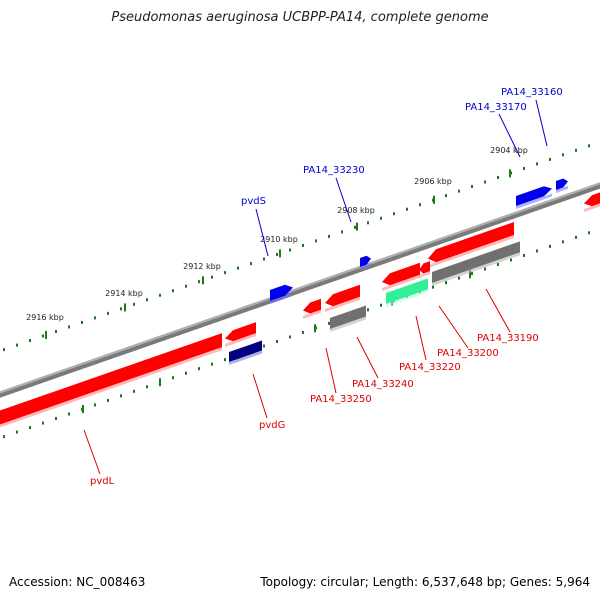 Image resolution: width=600 pixels, height=600 pixels. What do you see at coordinates (334, 170) in the screenshot?
I see `gene-label-pa14-33230: PA14_33230` at bounding box center [334, 170].